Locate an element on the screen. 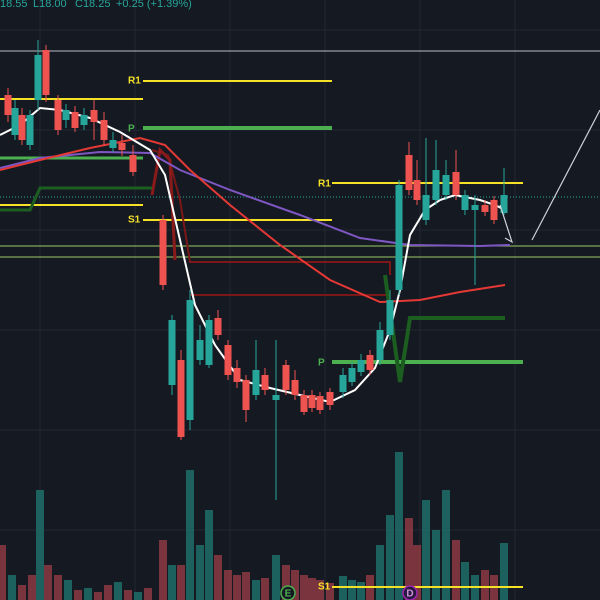 Image resolution: width=600 pixels, height=600 pixels. event-label: D is located at coordinates (409, 594).